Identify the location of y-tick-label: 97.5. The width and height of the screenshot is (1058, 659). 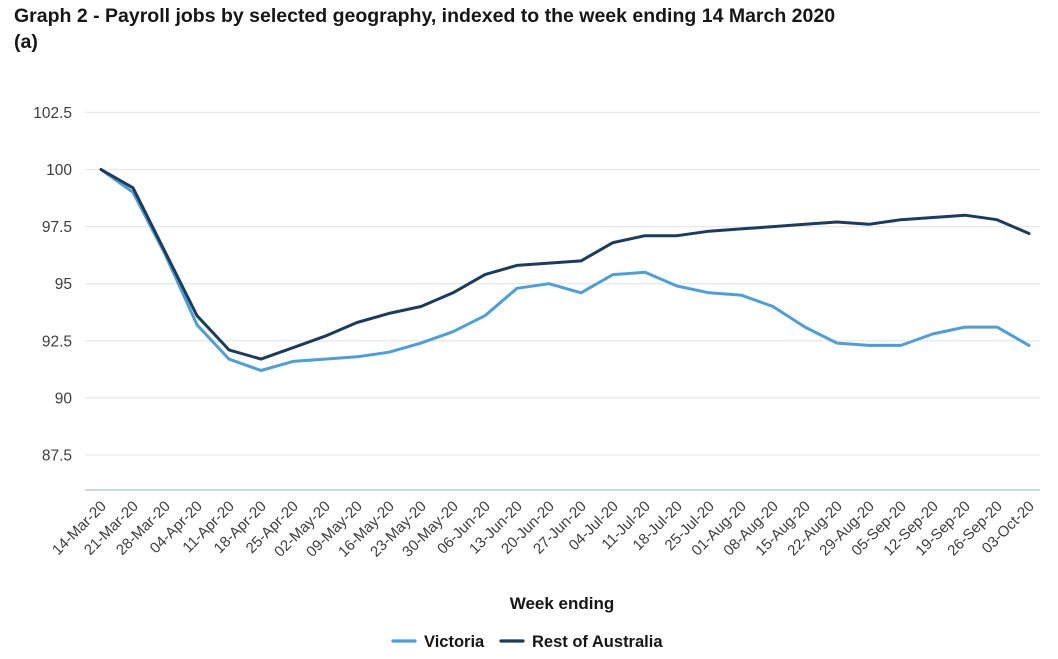
(57, 227).